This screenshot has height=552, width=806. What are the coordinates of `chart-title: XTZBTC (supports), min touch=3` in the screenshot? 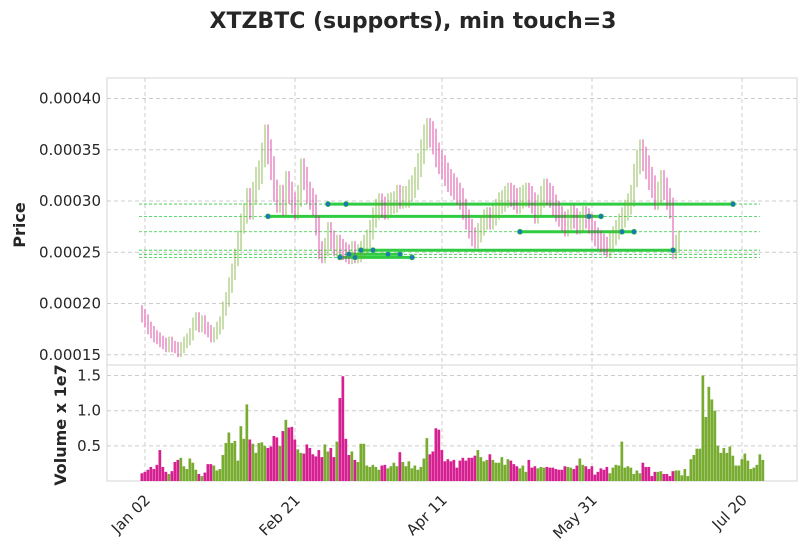 It's located at (413, 21).